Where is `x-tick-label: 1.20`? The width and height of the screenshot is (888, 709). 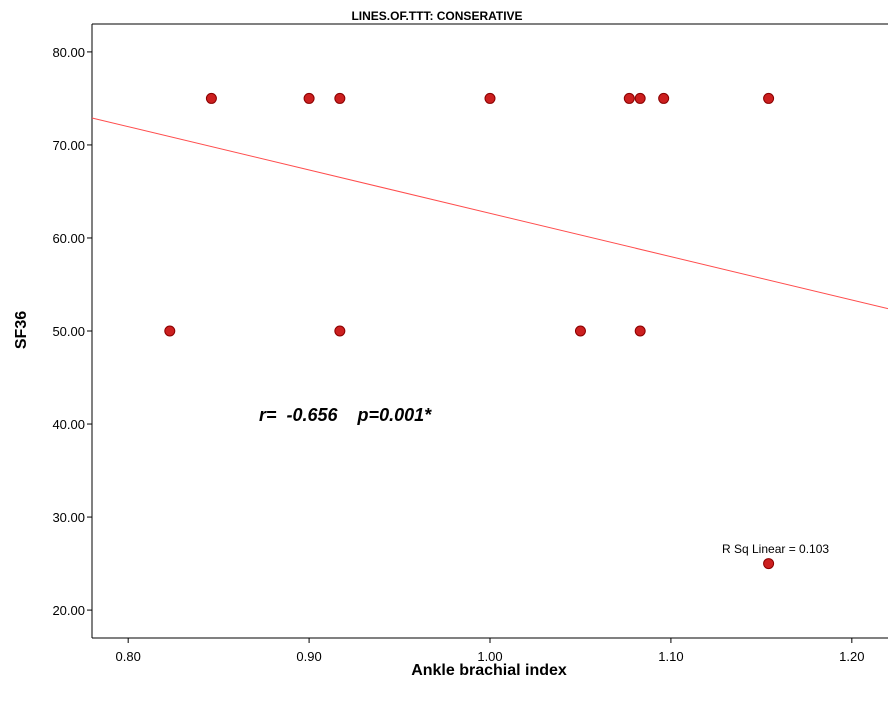
x-tick-label: 1.20 is located at coordinates (851, 656).